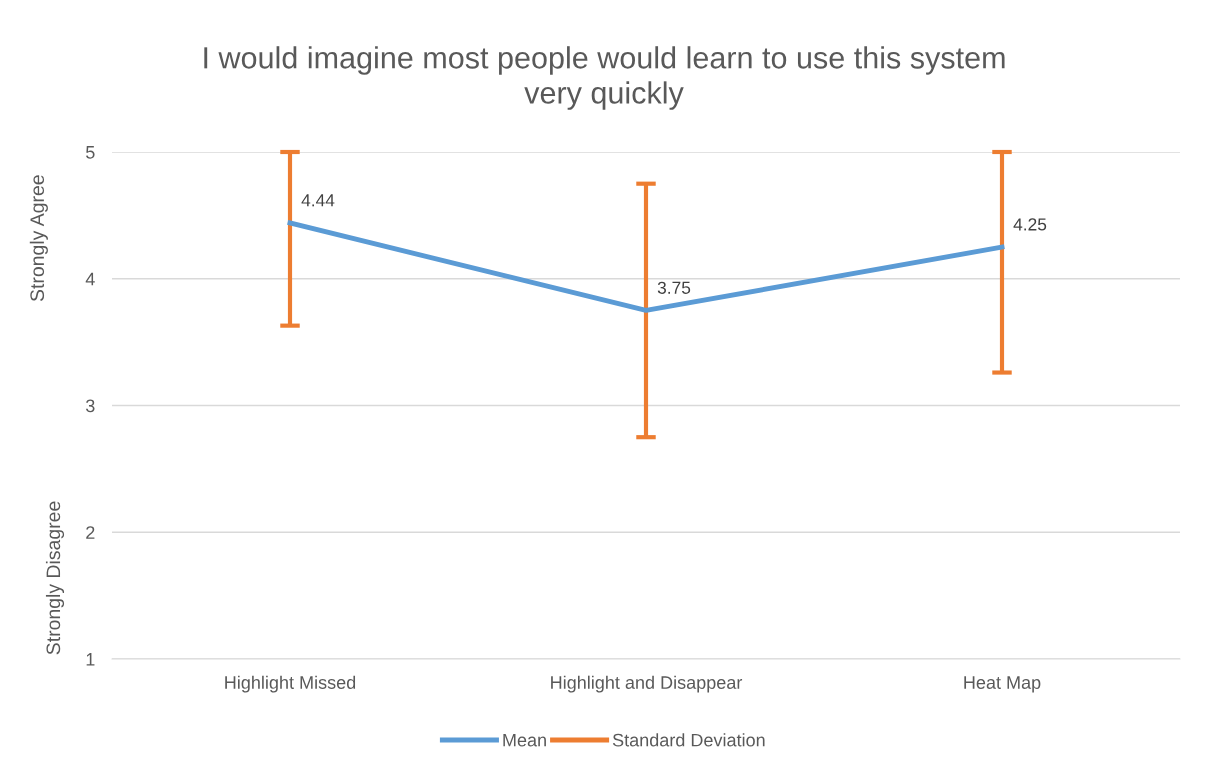 Image resolution: width=1208 pixels, height=778 pixels. Describe the element at coordinates (90, 532) in the screenshot. I see `y-tick-label: 2` at that location.